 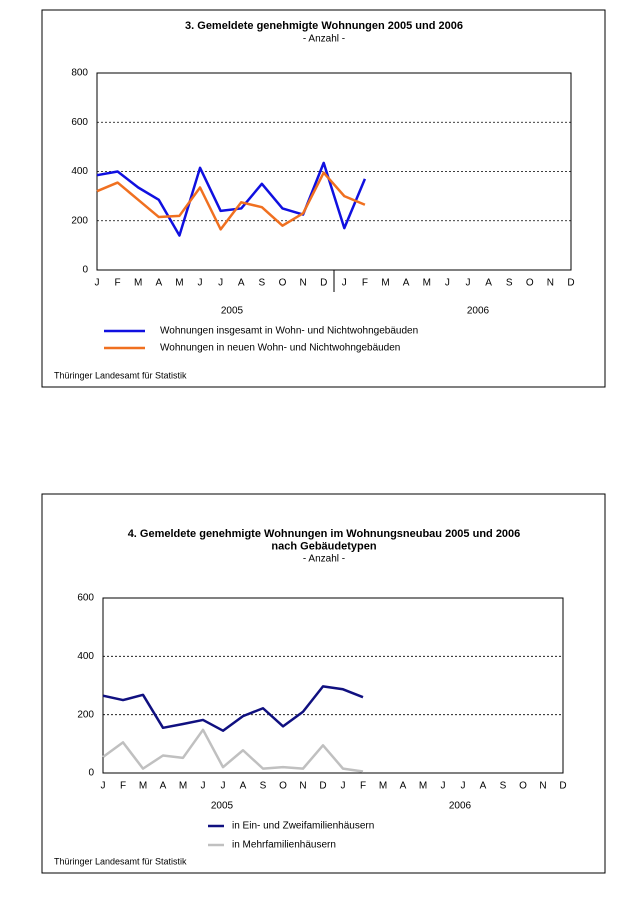 I want to click on y-tick-label: 800, so click(x=79, y=73).